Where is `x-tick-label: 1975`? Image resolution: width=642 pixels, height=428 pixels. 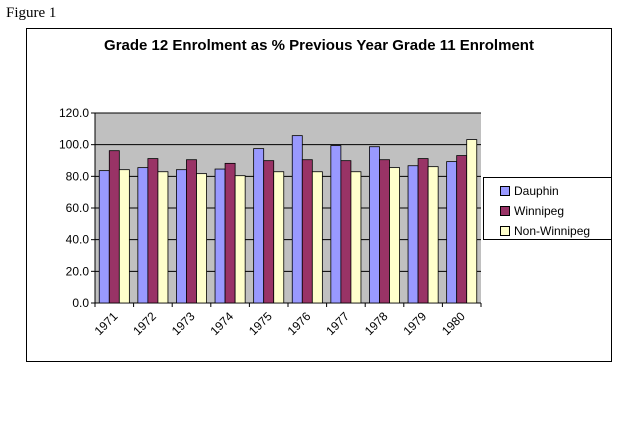
x-tick-label: 1975 is located at coordinates (260, 323).